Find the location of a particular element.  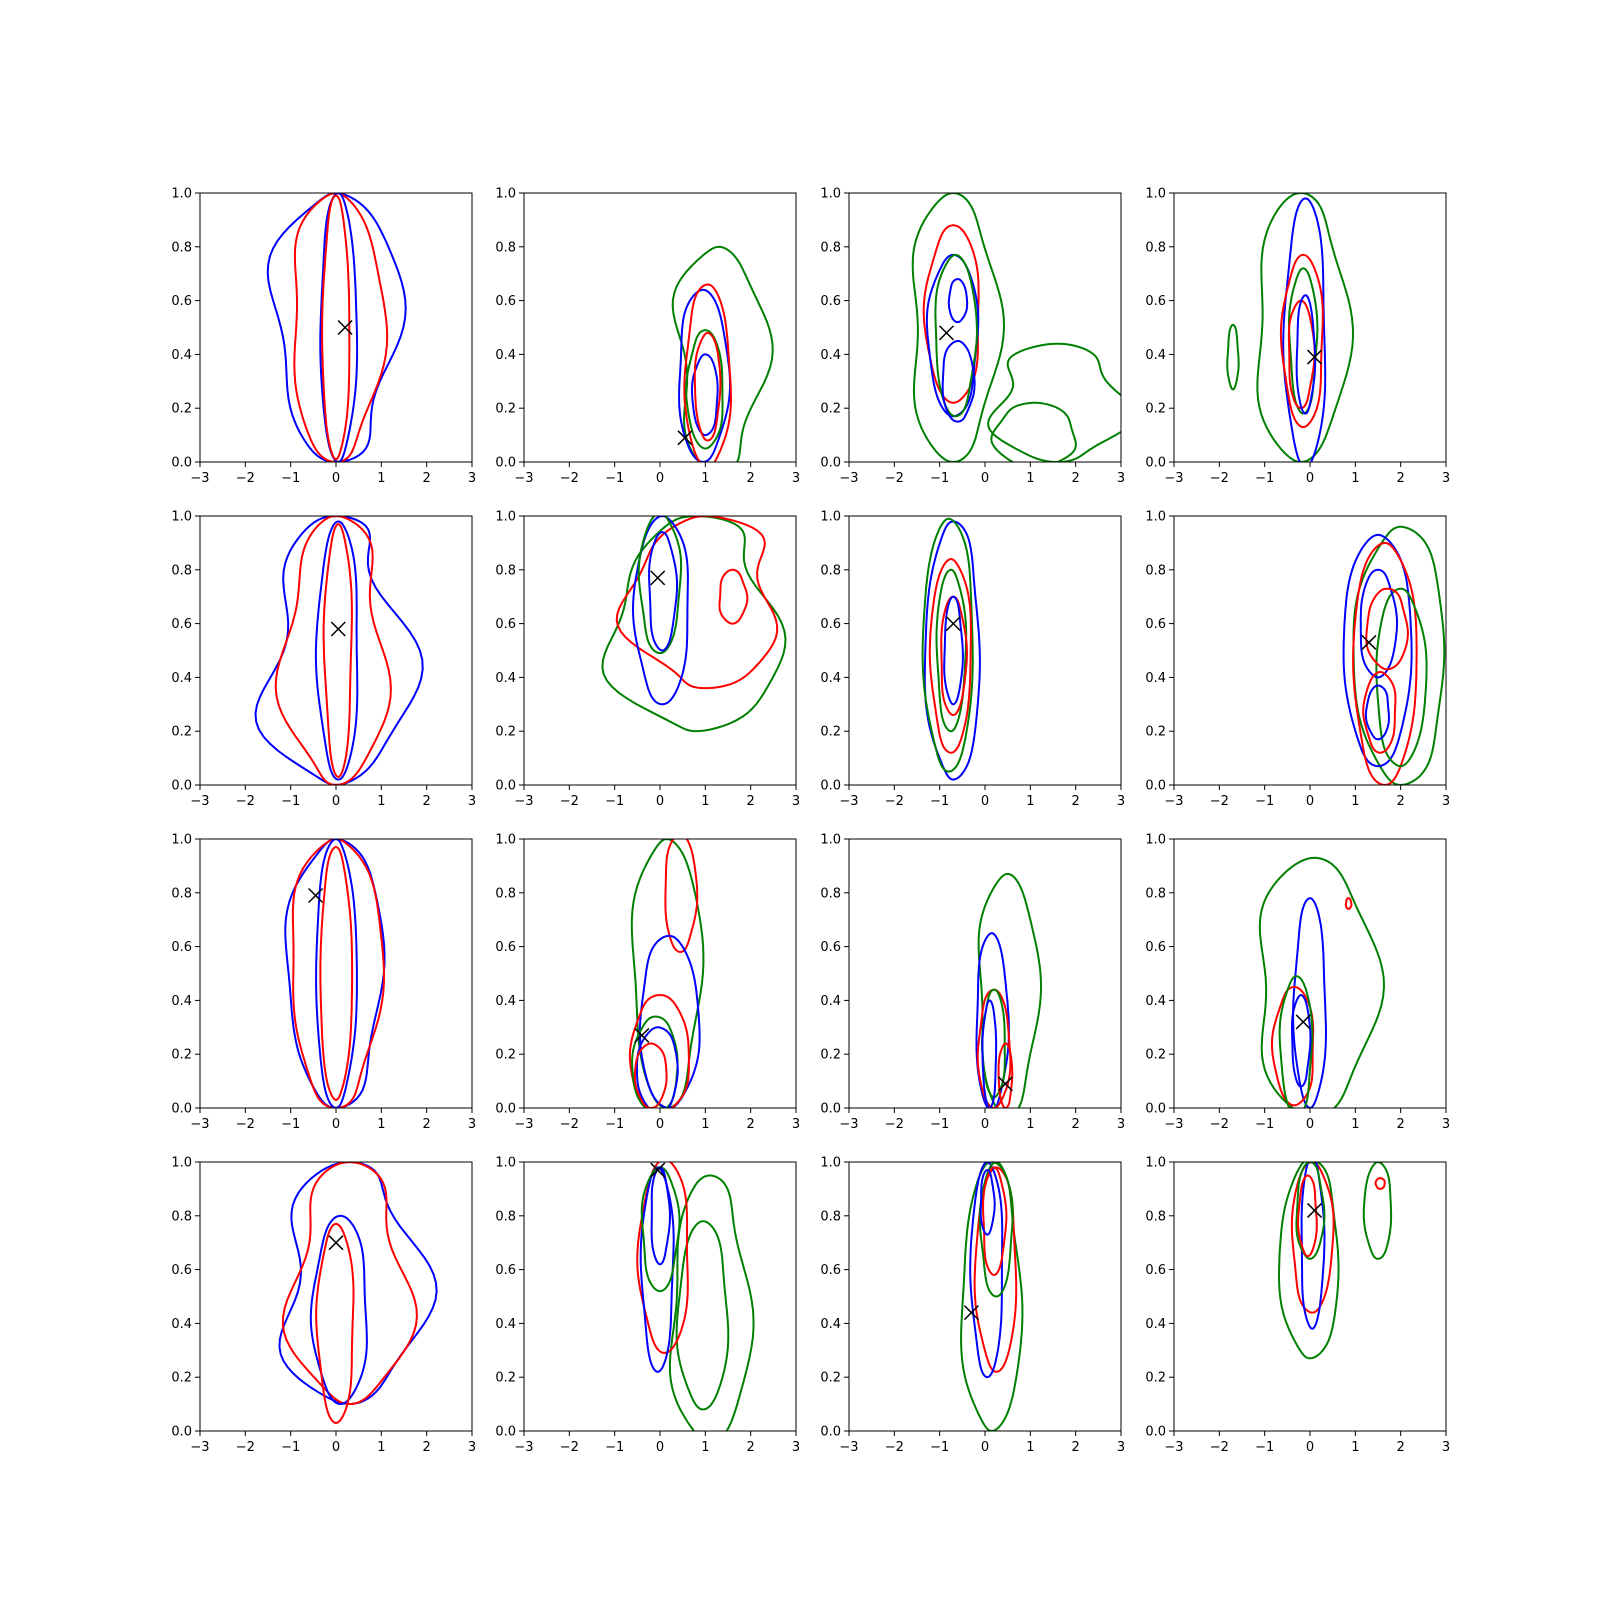

subplot-2-2: −3 −2 −1 0 1 2 3 0.0 0.2 0.4 0.6 0.8 1.0 is located at coordinates (647, 660).